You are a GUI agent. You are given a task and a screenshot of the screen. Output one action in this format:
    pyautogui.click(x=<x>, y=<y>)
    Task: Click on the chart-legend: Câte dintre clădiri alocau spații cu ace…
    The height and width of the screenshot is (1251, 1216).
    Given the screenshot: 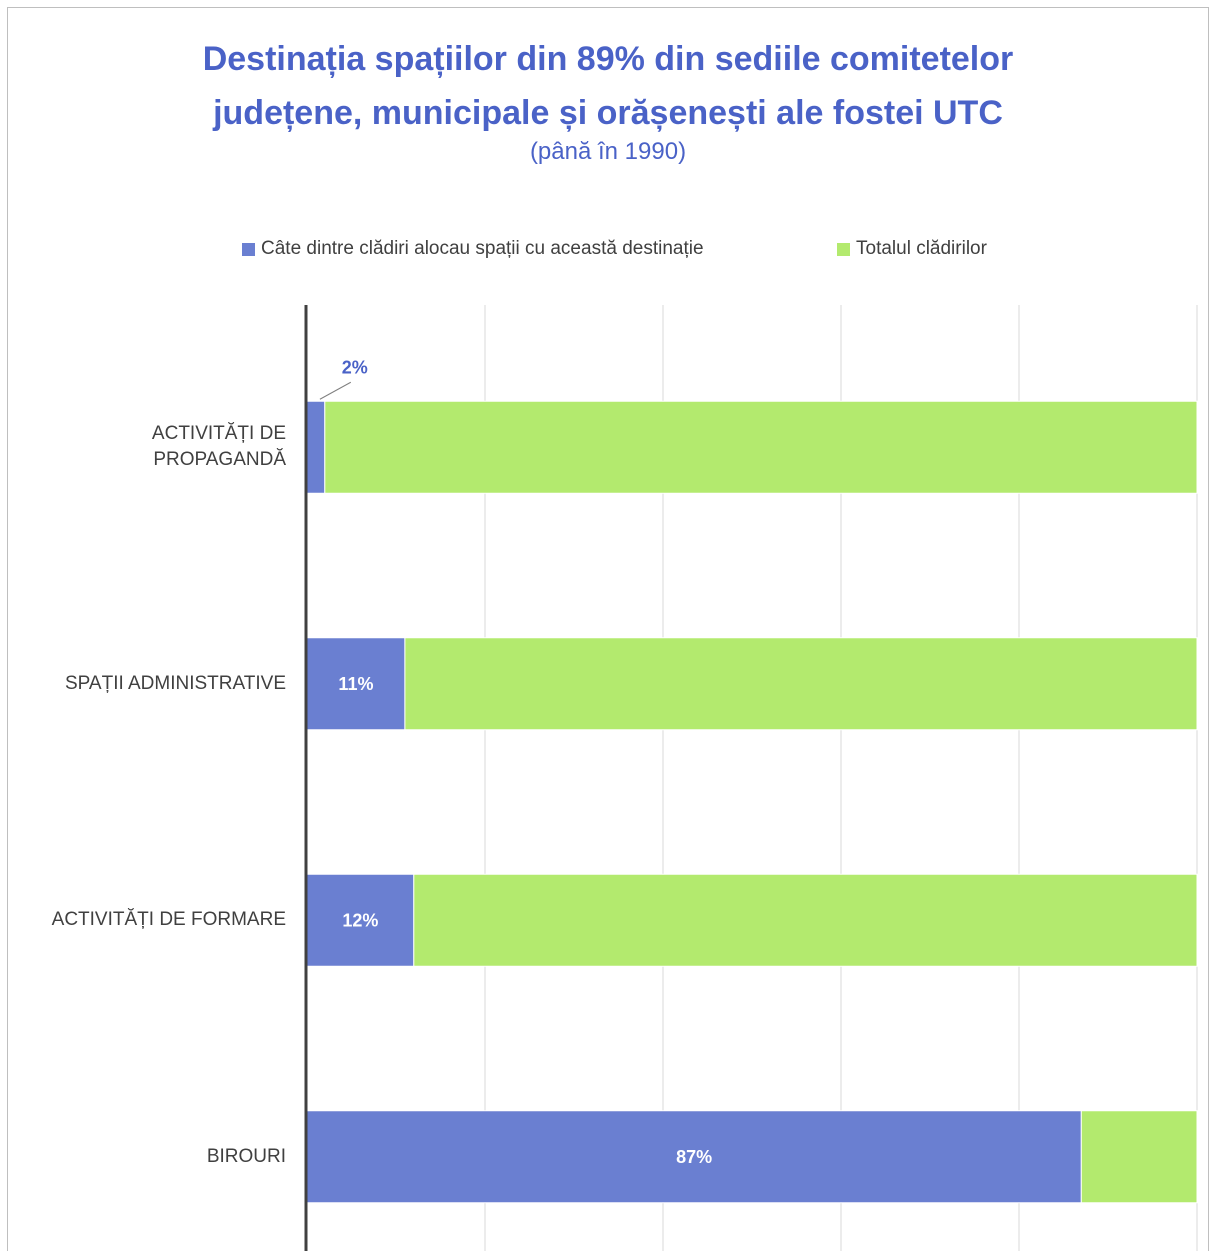 What is the action you would take?
    pyautogui.click(x=608, y=252)
    